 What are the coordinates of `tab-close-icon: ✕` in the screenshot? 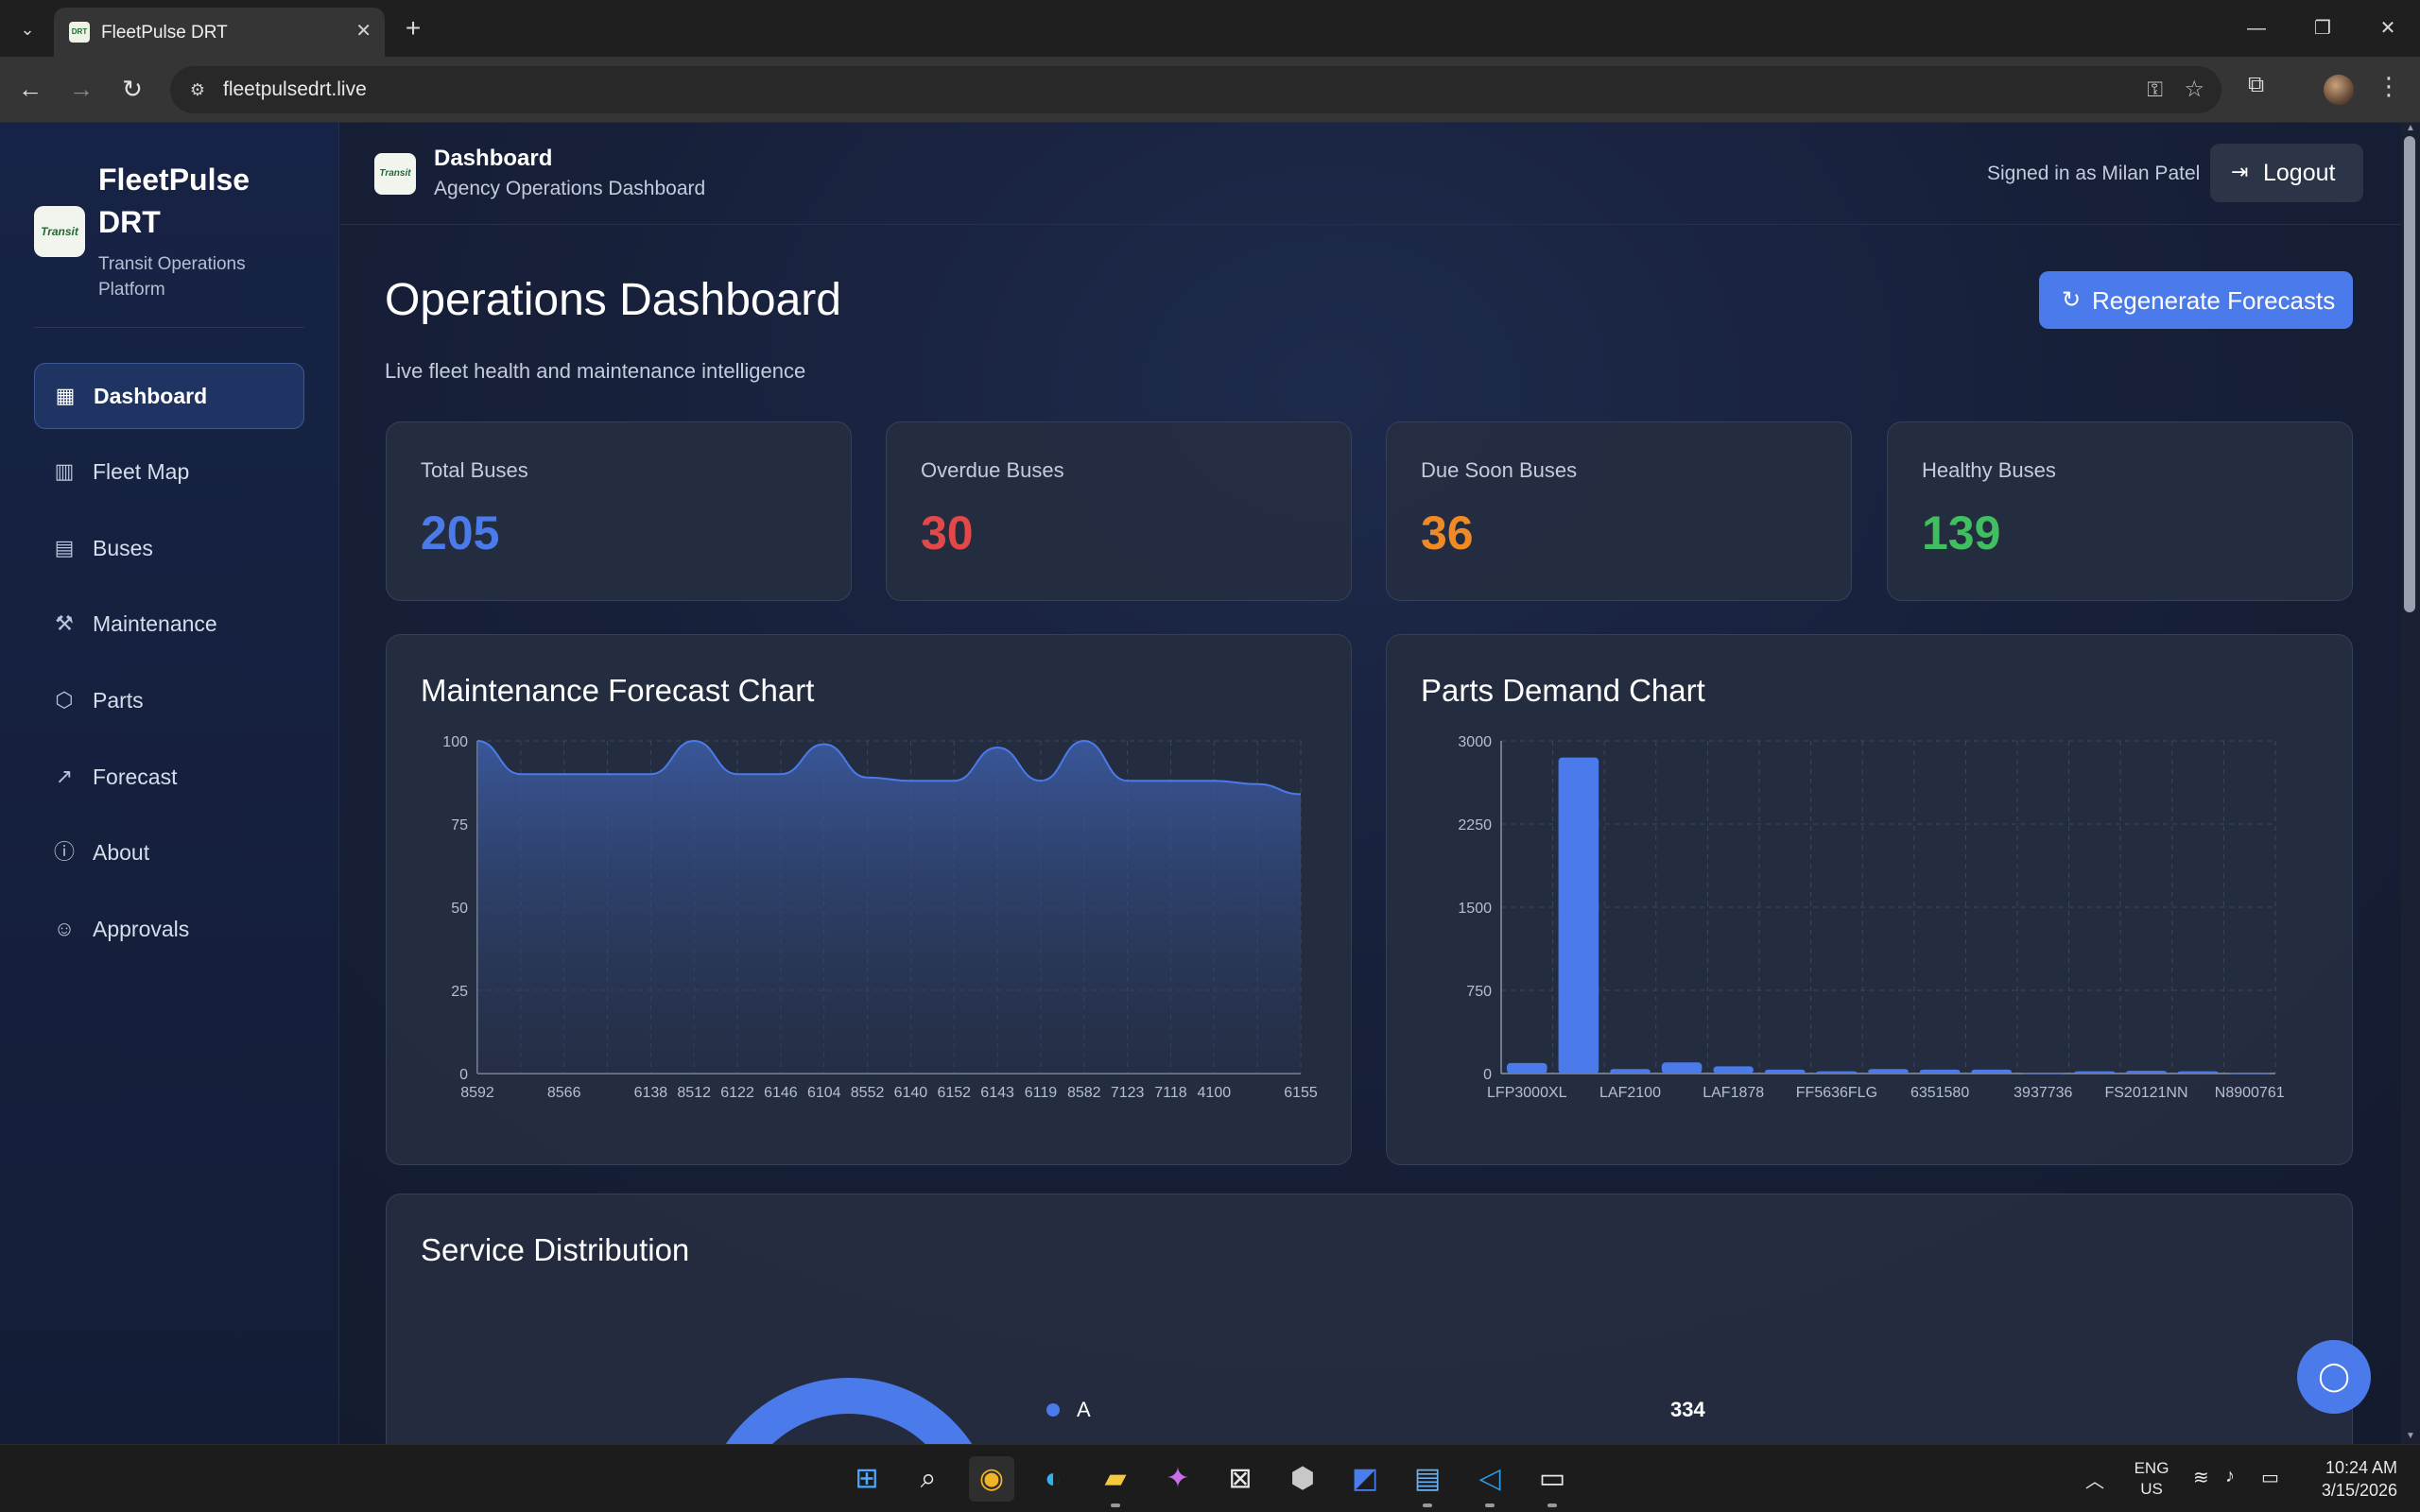 It's located at (363, 31).